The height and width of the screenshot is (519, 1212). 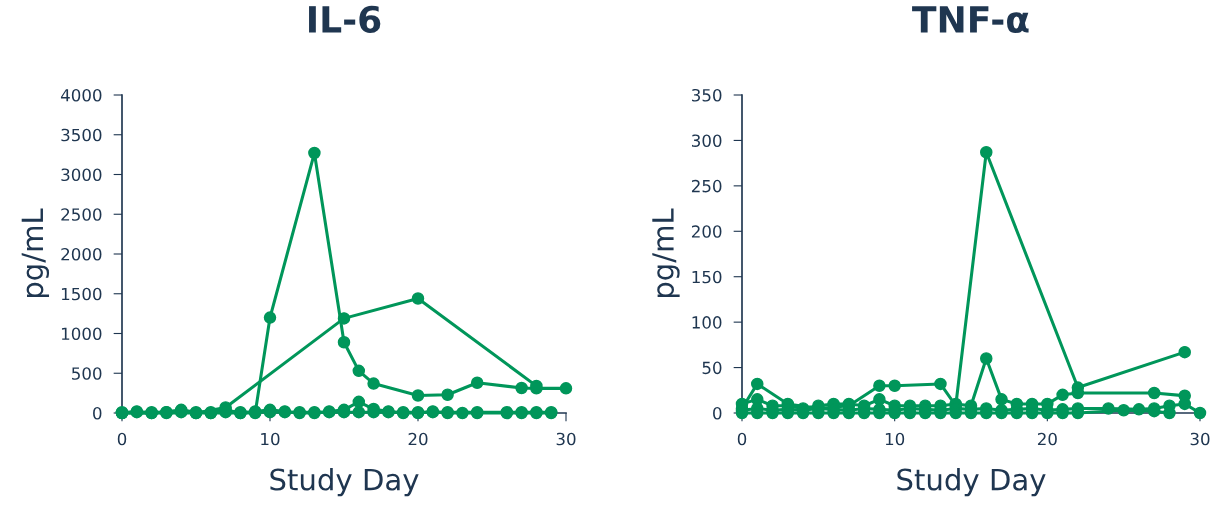 I want to click on y-tick-label: 350, so click(x=707, y=95).